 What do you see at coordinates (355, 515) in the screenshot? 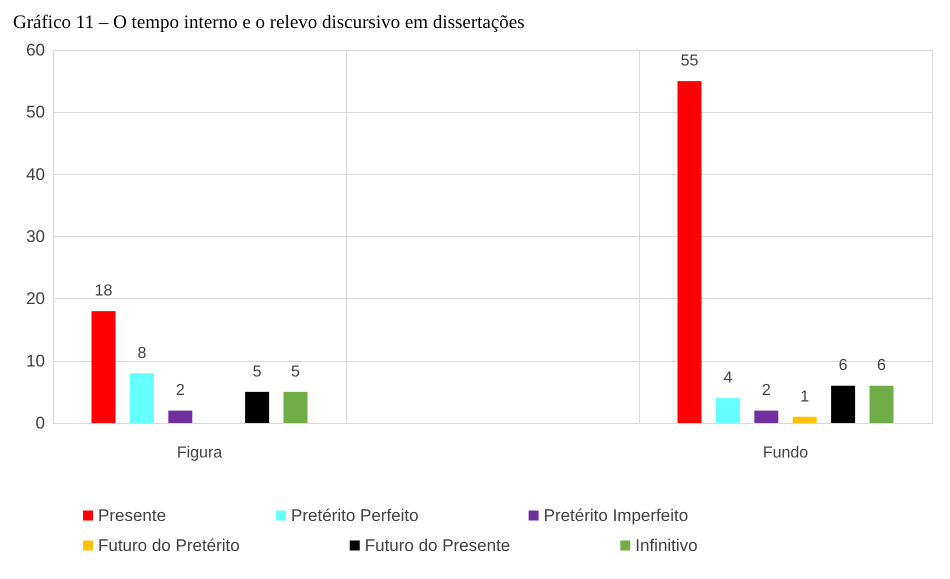
I see `legend-label: Pretérito Perfeito` at bounding box center [355, 515].